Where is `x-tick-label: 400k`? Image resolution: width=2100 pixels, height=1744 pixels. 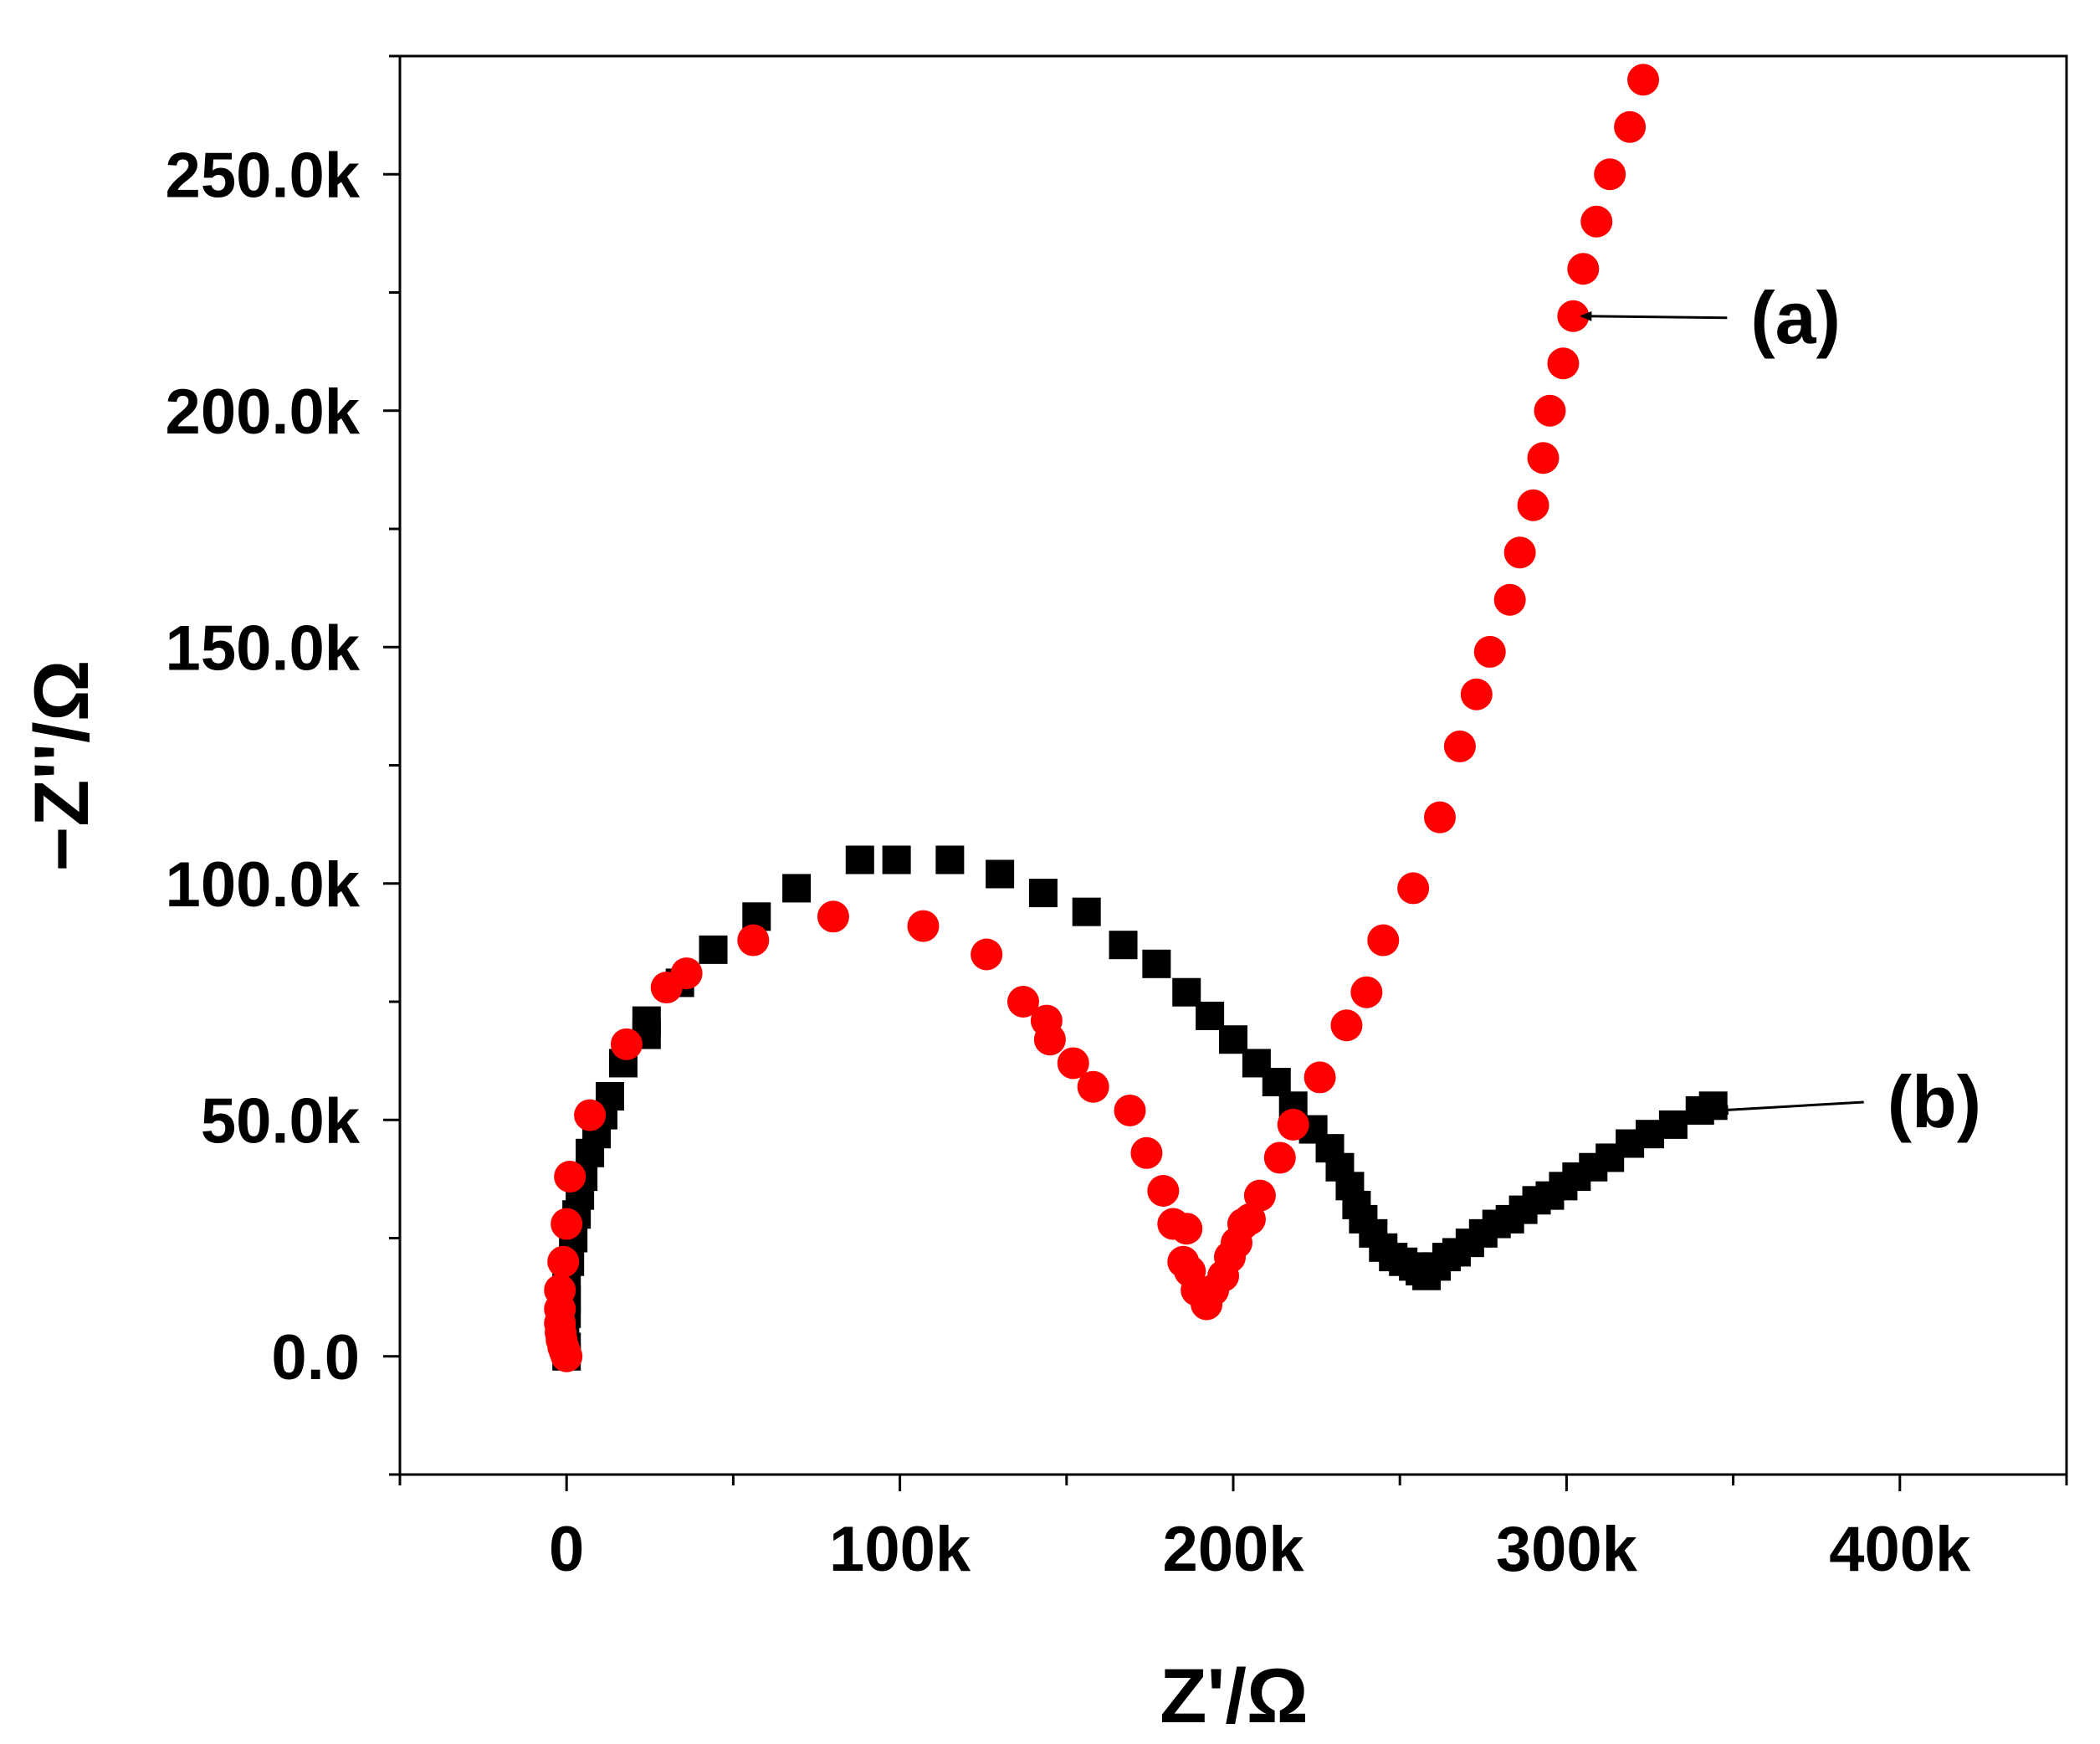
x-tick-label: 400k is located at coordinates (1900, 1550).